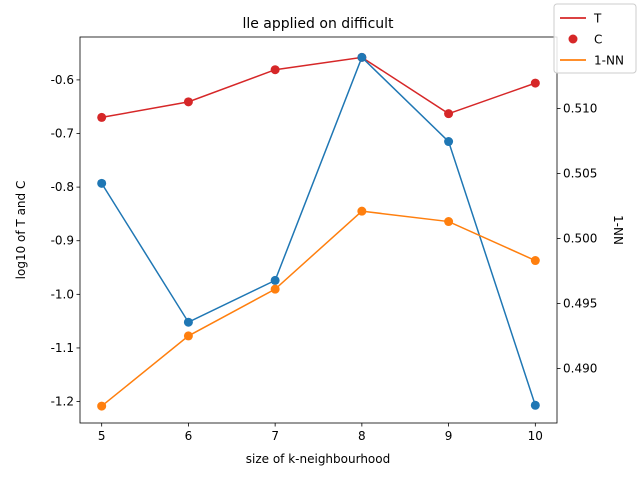  I want to click on x-tick-label: 5, so click(102, 436).